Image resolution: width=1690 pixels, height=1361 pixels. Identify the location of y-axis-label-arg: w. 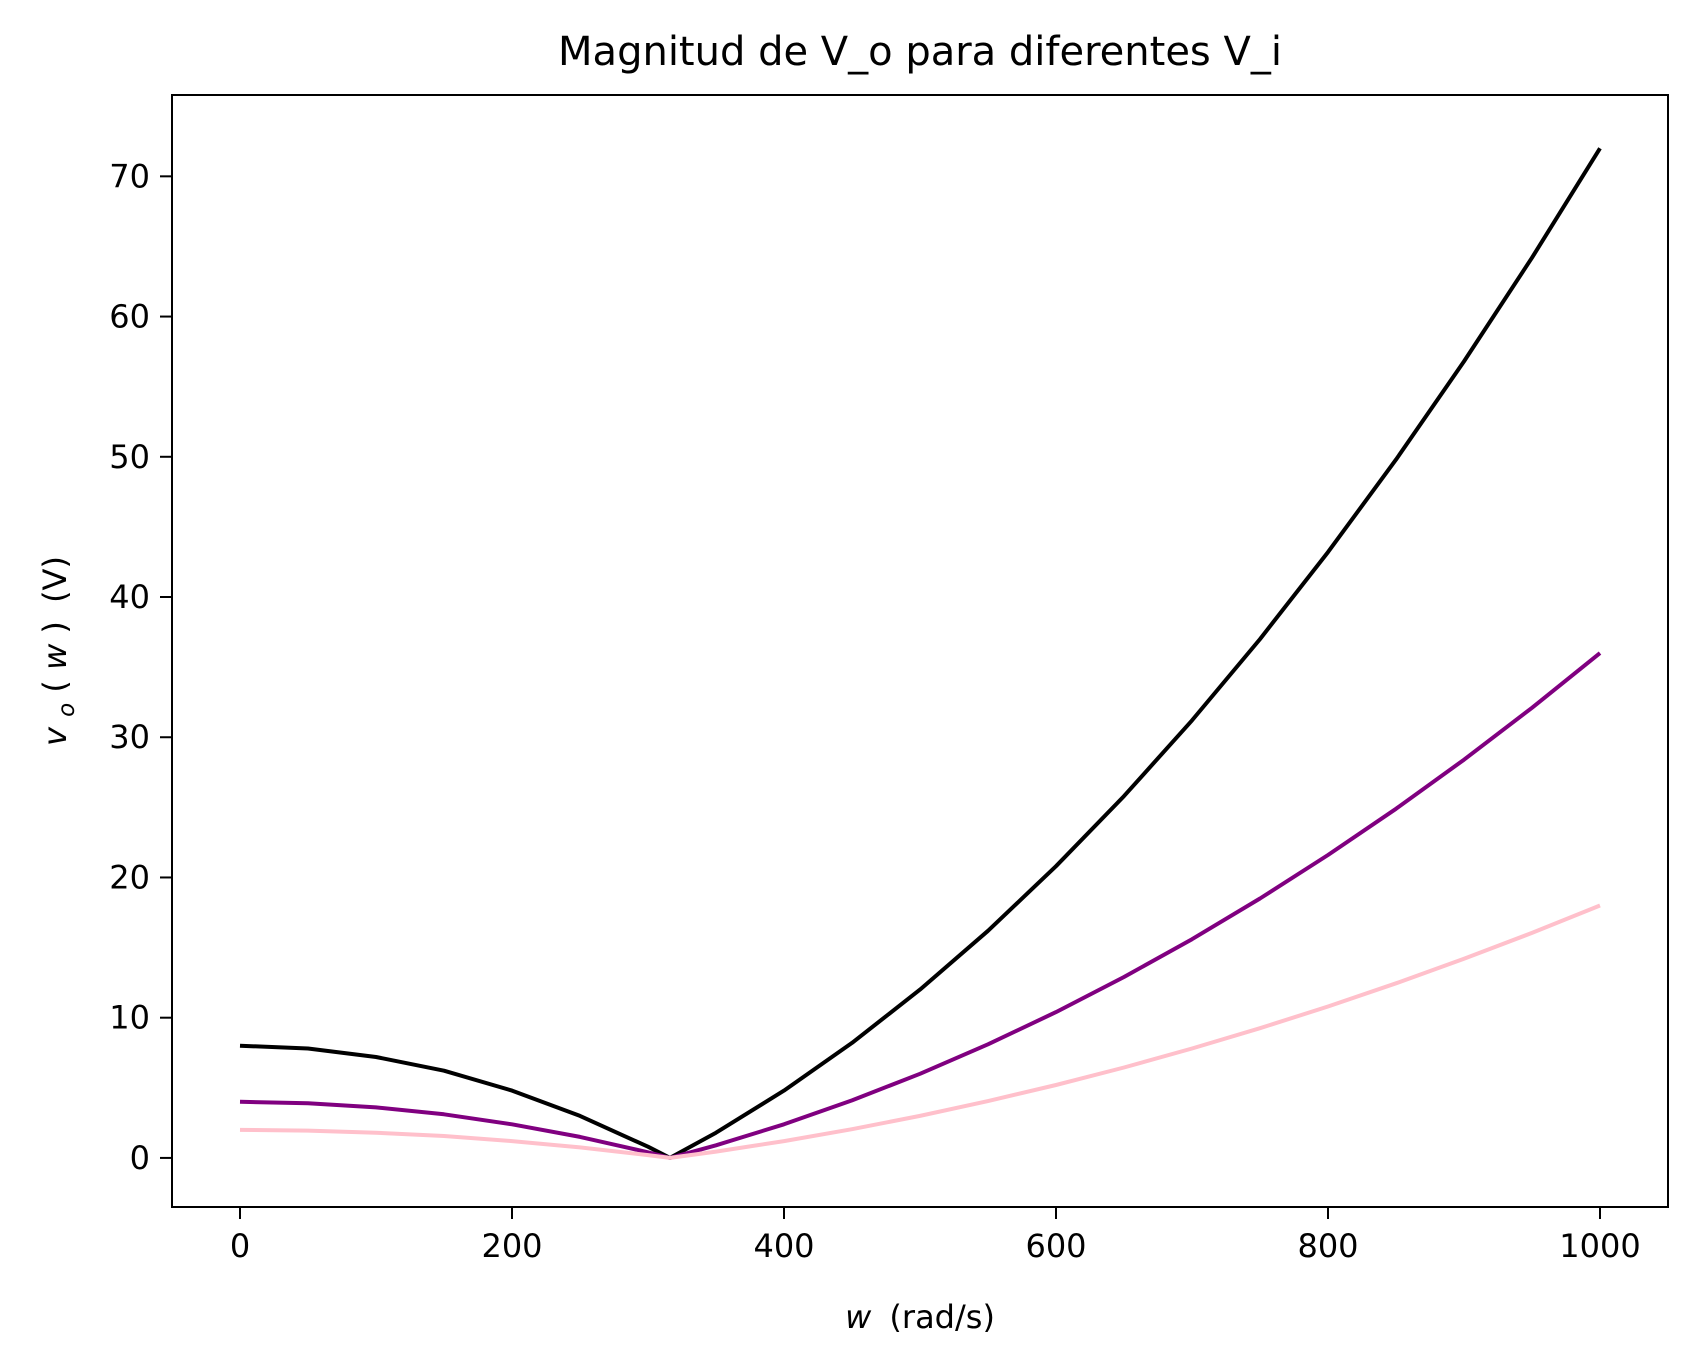
(55, 656).